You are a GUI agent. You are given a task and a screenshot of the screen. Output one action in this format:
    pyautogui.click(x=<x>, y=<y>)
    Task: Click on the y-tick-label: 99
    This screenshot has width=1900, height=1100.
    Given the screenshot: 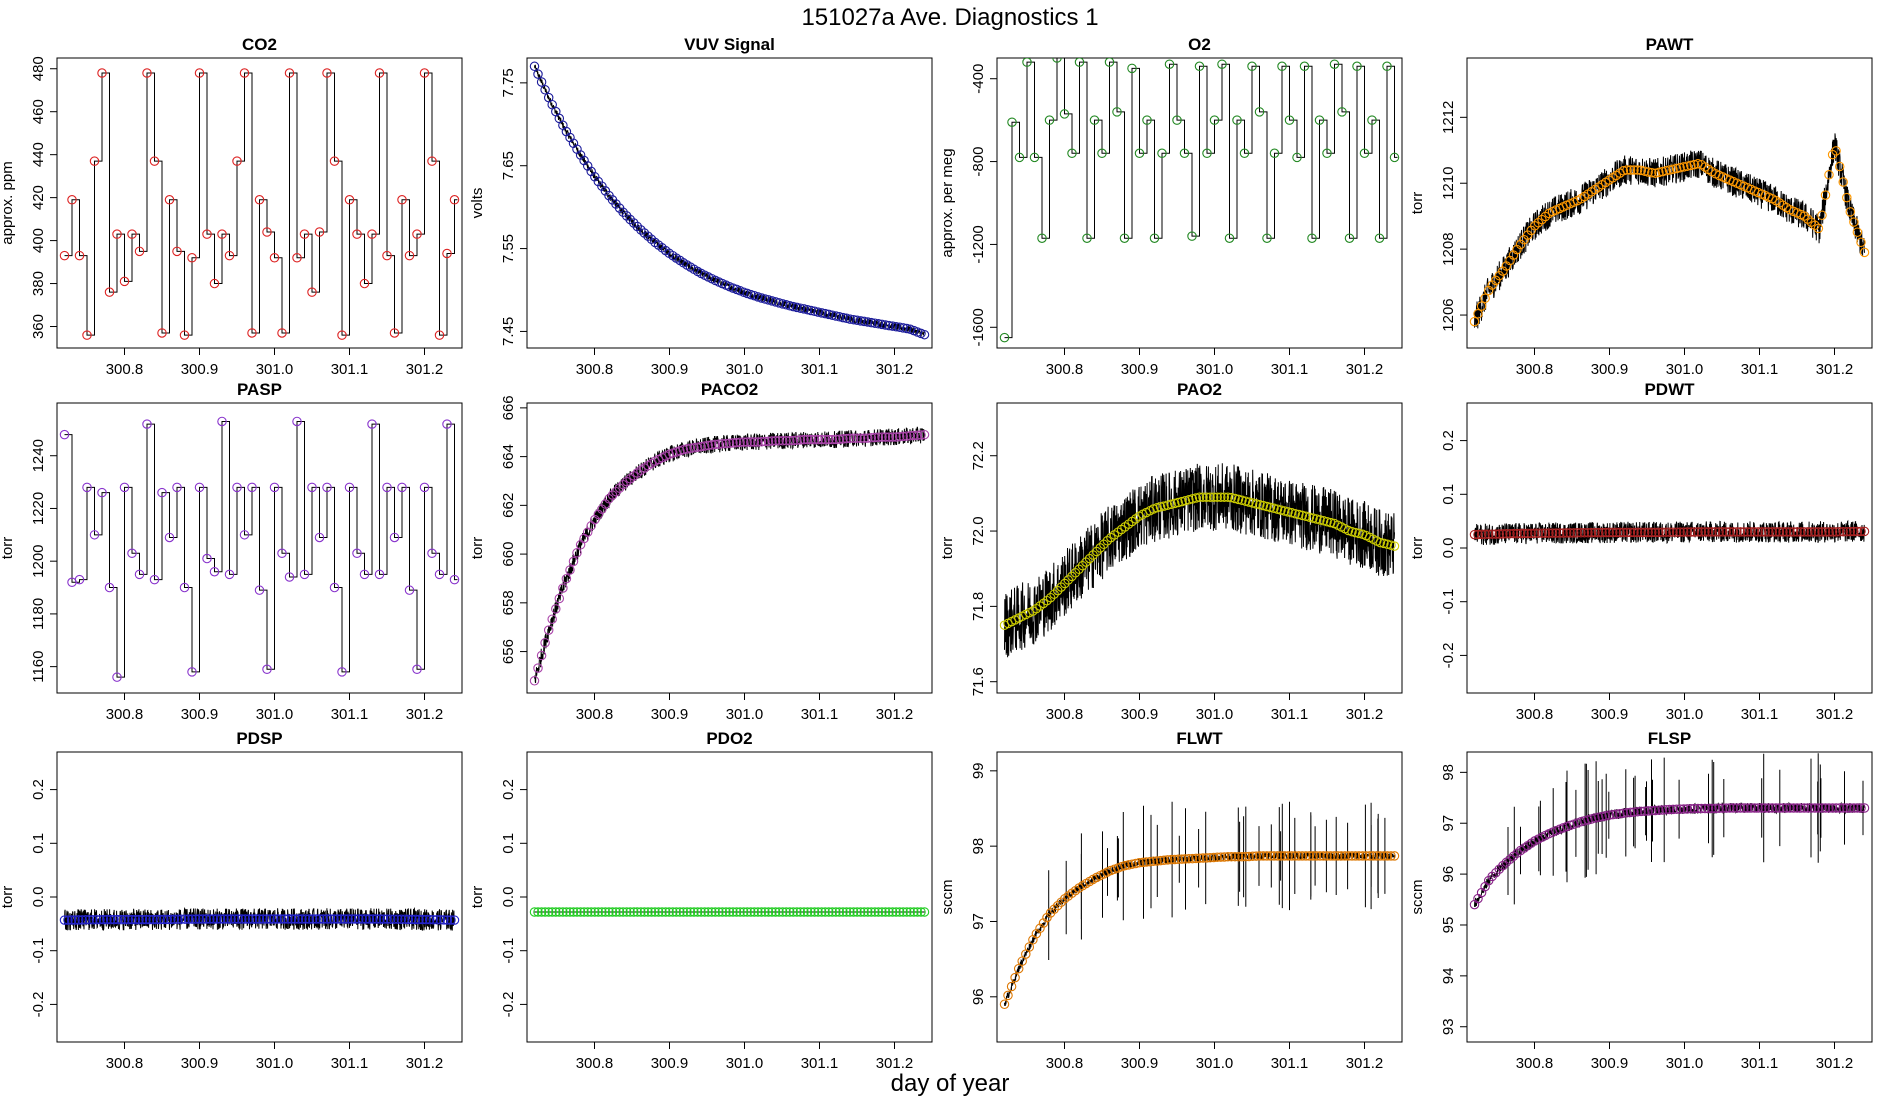 What is the action you would take?
    pyautogui.click(x=978, y=770)
    